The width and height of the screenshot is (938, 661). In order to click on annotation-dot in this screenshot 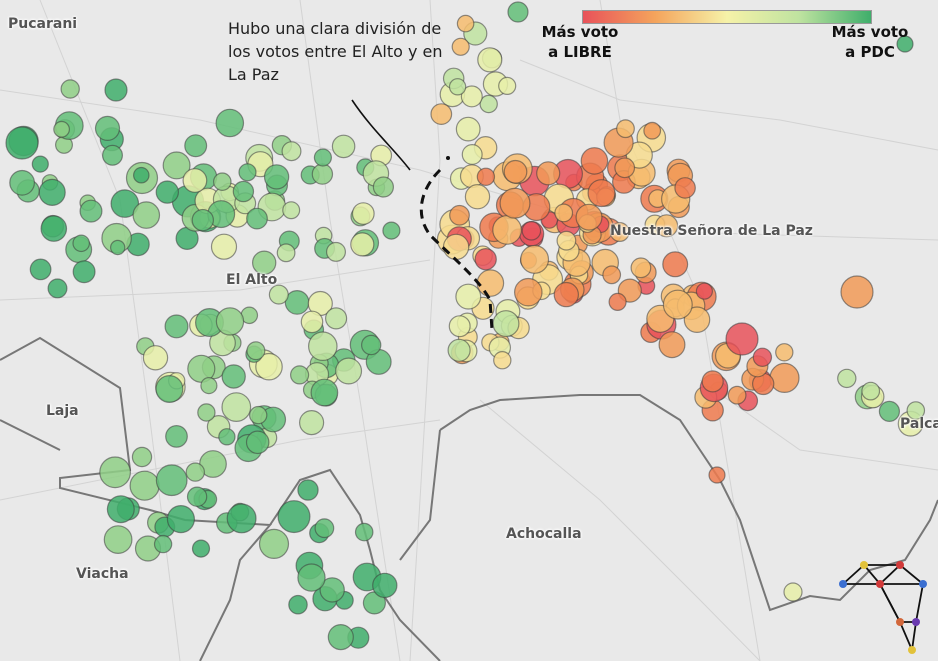, I will do `click(448, 158)`.